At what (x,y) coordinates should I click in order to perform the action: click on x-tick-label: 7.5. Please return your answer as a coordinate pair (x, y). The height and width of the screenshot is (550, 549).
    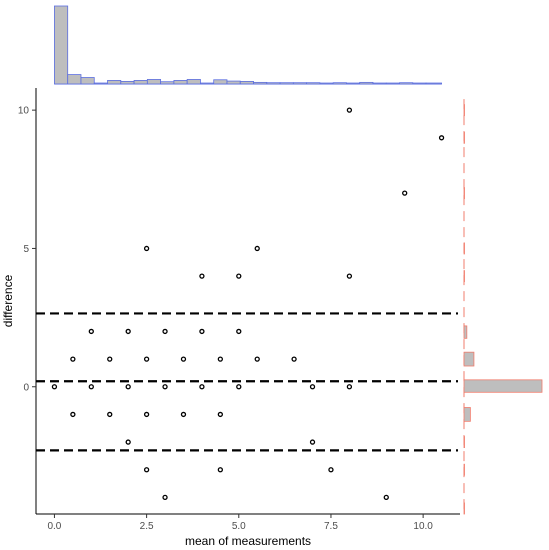
    Looking at the image, I should click on (331, 526).